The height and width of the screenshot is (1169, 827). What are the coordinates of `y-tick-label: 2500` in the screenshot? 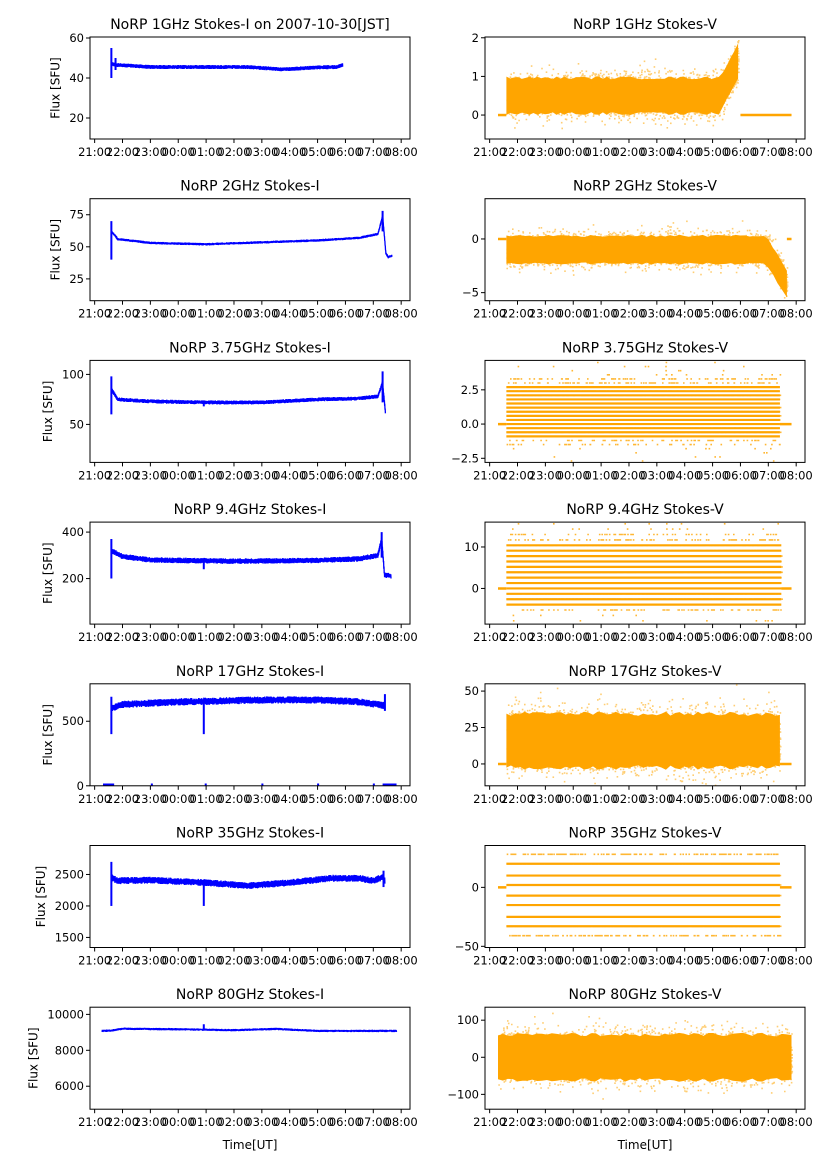 It's located at (69, 874).